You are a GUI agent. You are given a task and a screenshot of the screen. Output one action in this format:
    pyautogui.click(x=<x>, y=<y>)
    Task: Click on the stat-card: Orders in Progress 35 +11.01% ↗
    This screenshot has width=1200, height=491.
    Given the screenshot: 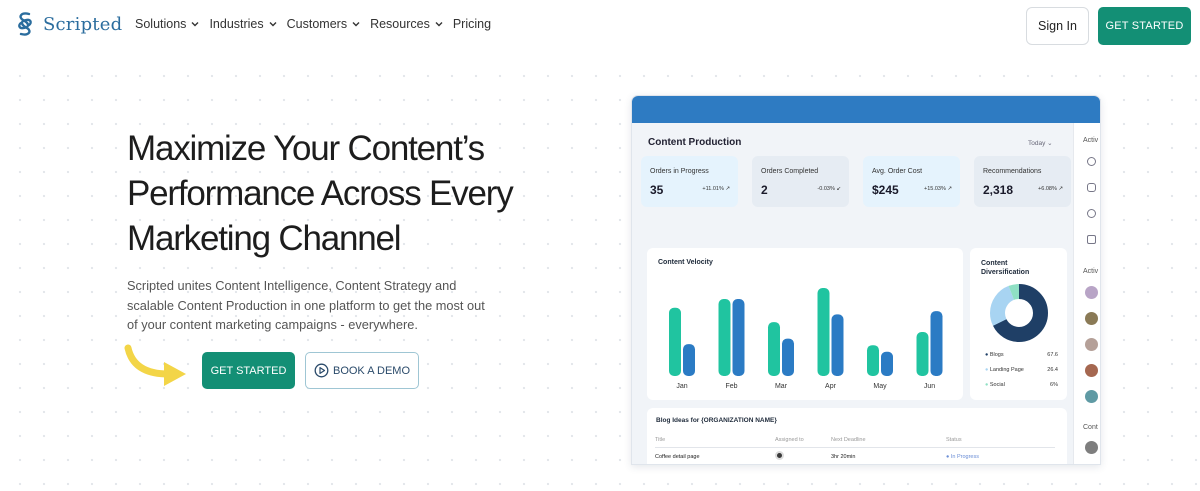 What is the action you would take?
    pyautogui.click(x=689, y=181)
    